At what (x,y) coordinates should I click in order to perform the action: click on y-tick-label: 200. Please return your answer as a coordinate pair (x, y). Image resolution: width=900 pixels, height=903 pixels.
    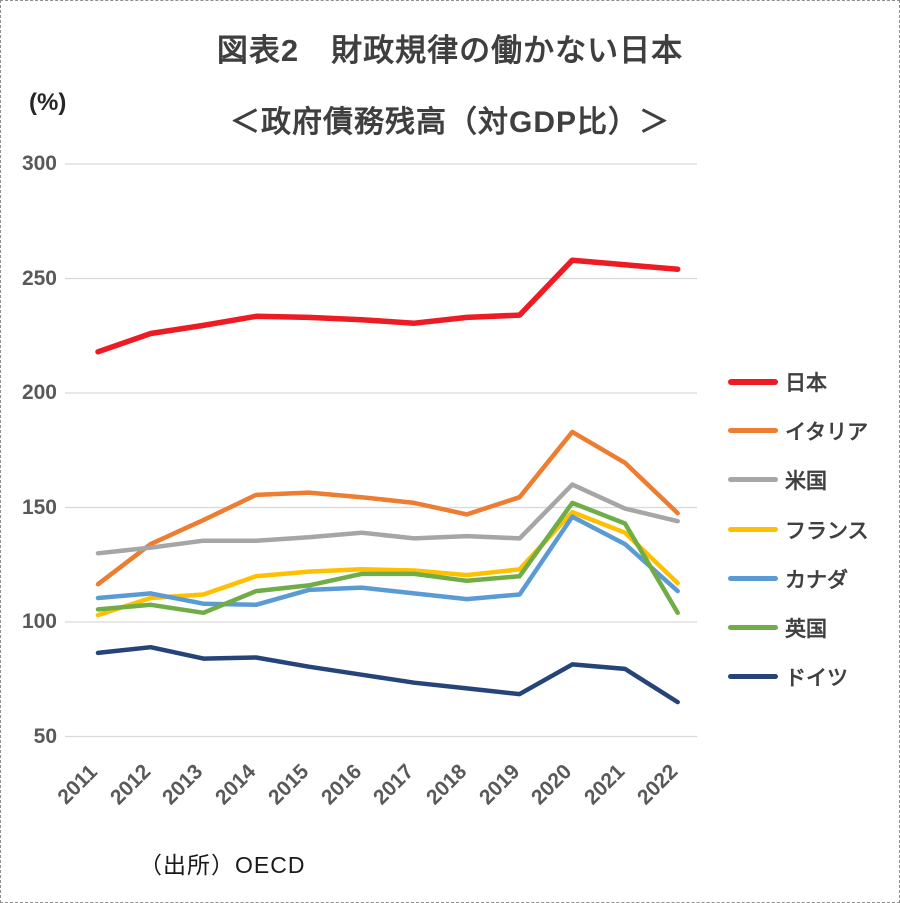
    Looking at the image, I should click on (39, 392).